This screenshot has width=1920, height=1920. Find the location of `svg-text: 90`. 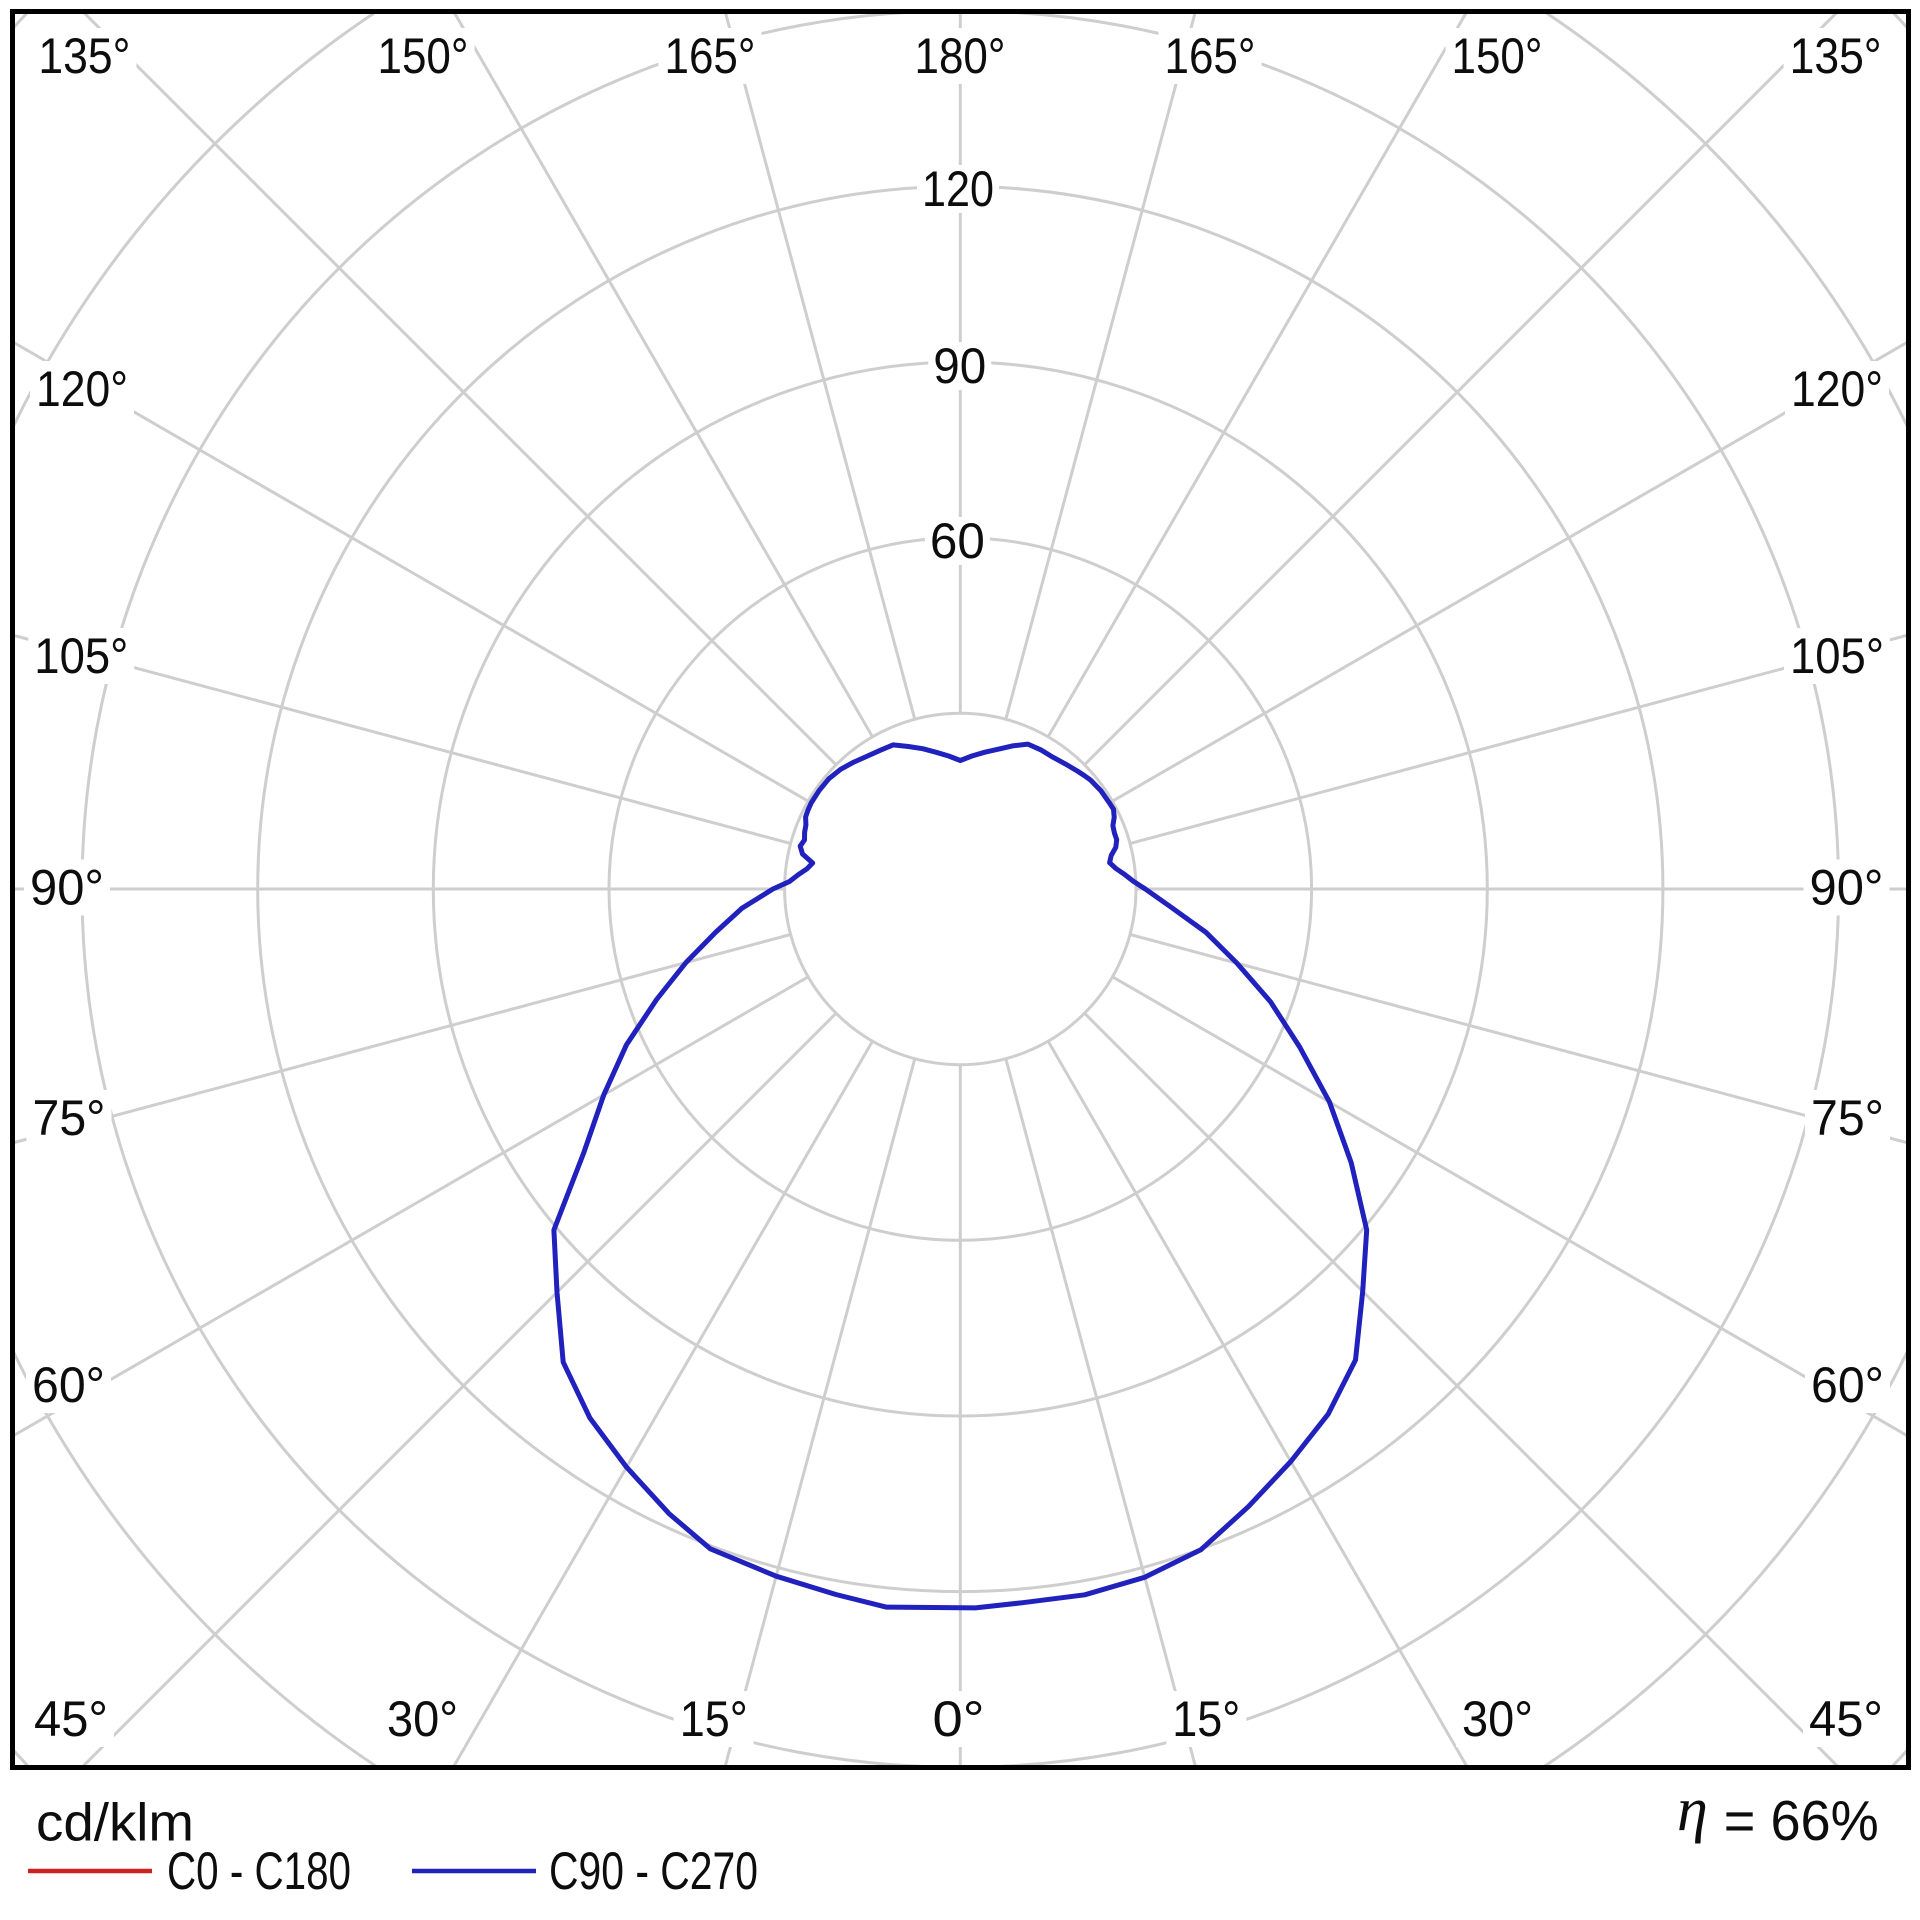

svg-text: 90 is located at coordinates (959, 366).